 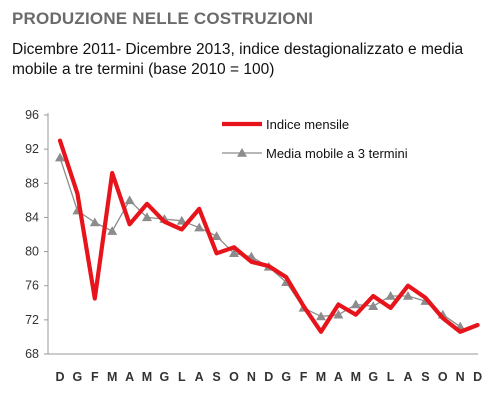 I want to click on chart-legend: Indice mensile Media mobile a 3 termini, so click(x=315, y=139).